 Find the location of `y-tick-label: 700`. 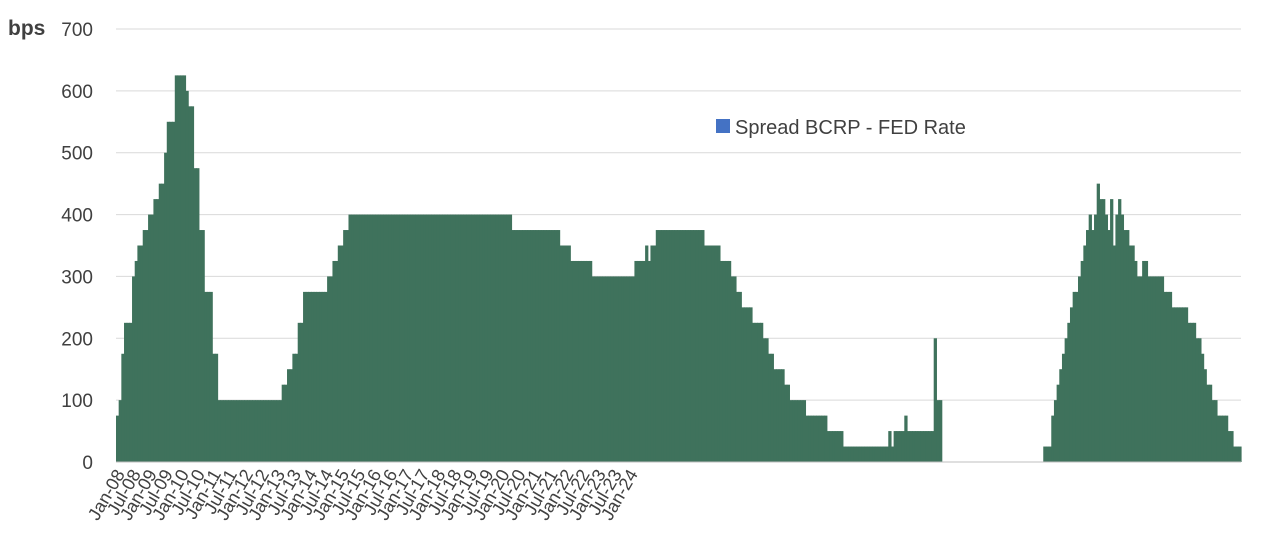

y-tick-label: 700 is located at coordinates (77, 30).